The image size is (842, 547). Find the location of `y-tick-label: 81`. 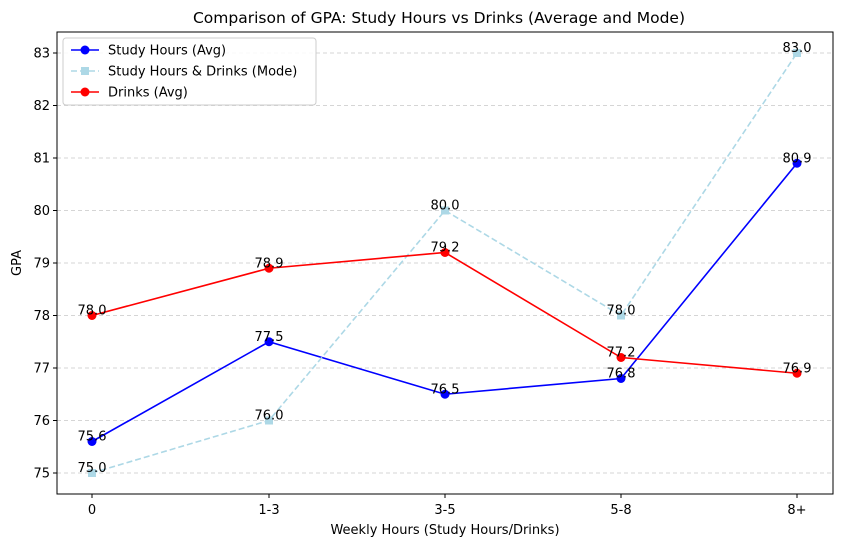

y-tick-label: 81 is located at coordinates (41, 159).